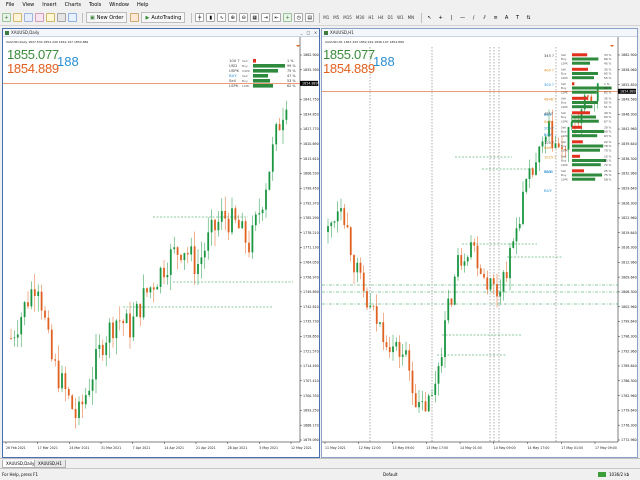 This screenshot has width=640, height=480. Describe the element at coordinates (95, 5) in the screenshot. I see `menu-tools: Tools` at that location.